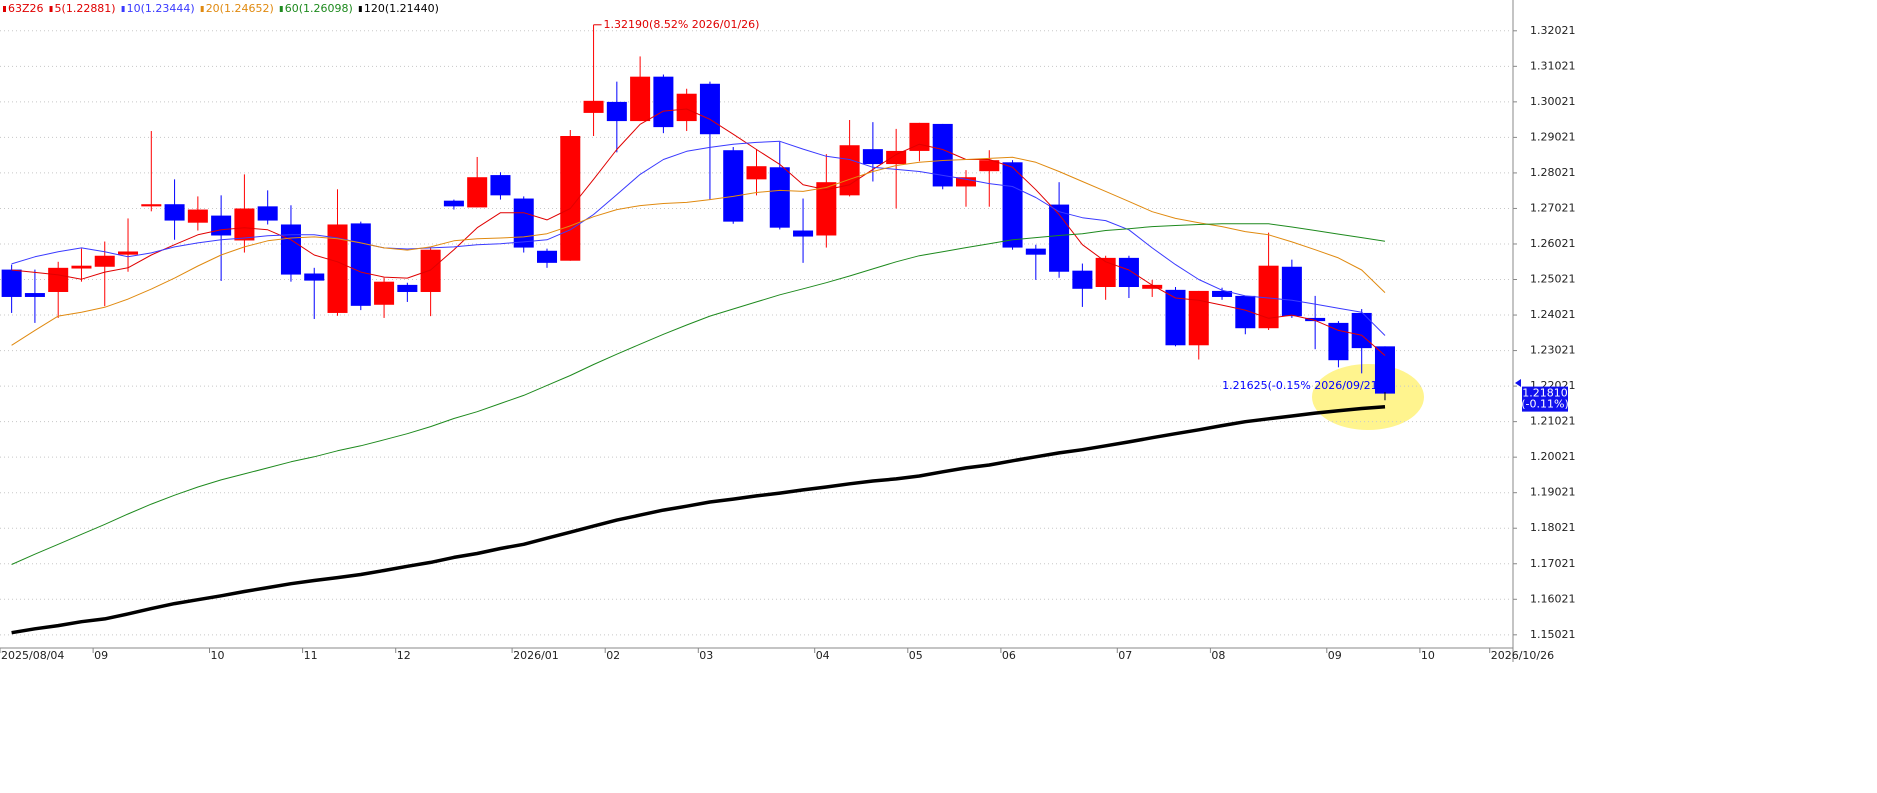  Describe the element at coordinates (1553, 314) in the screenshot. I see `y-tick-label: 1.24021` at that location.